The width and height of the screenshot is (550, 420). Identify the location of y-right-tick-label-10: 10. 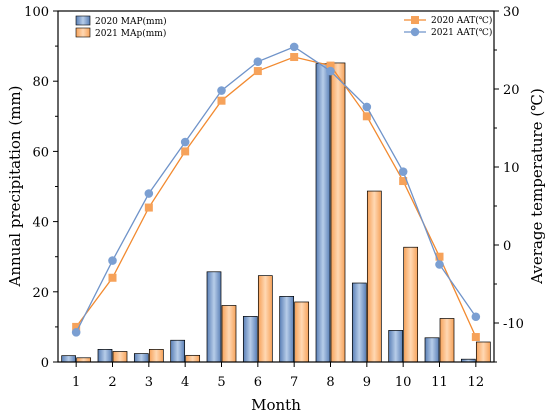
(511, 168).